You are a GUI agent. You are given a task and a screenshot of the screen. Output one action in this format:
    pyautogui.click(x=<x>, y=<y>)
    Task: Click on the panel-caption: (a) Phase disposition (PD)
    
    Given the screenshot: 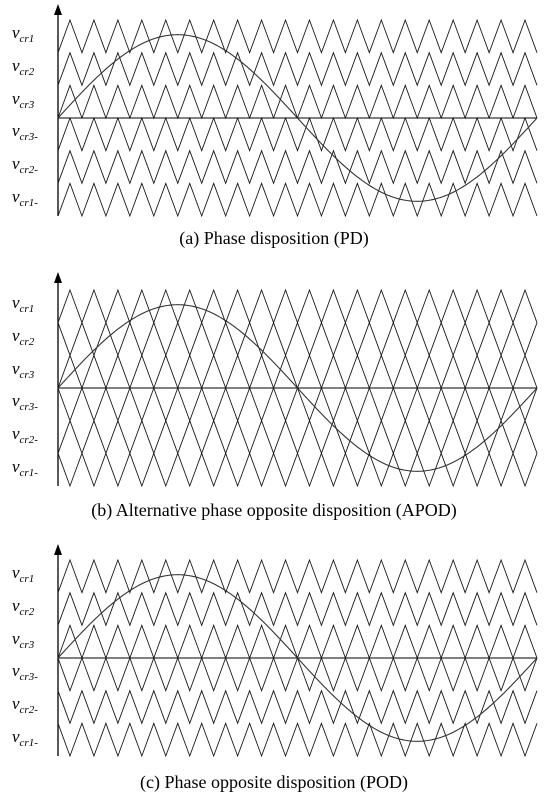 What is the action you would take?
    pyautogui.click(x=274, y=238)
    